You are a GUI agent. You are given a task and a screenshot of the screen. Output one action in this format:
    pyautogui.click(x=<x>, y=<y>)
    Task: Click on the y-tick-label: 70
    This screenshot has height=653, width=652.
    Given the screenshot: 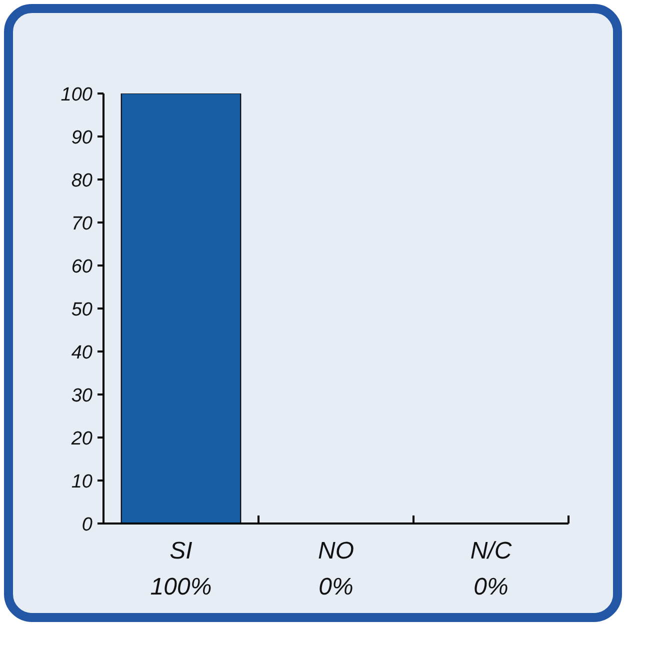 What is the action you would take?
    pyautogui.click(x=82, y=224)
    